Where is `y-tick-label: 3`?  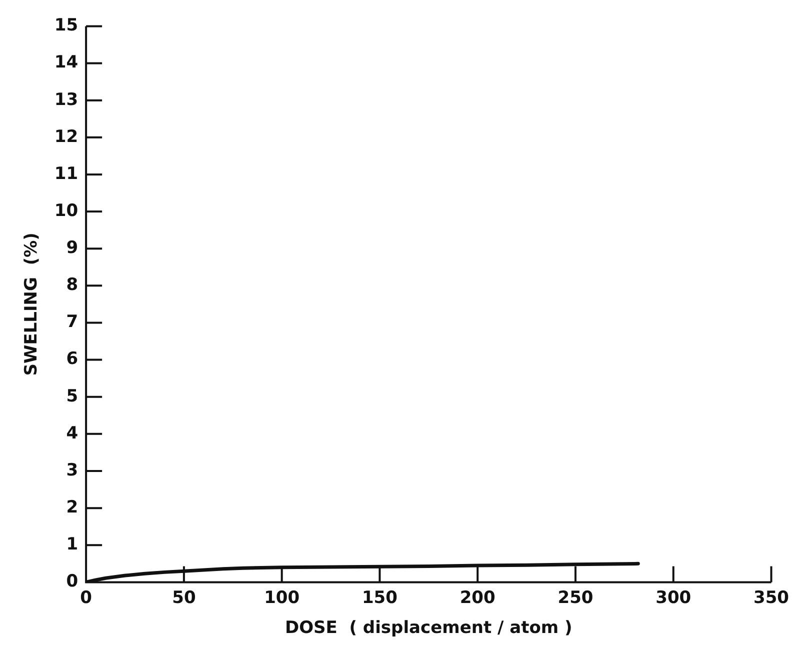
y-tick-label: 3 is located at coordinates (72, 470).